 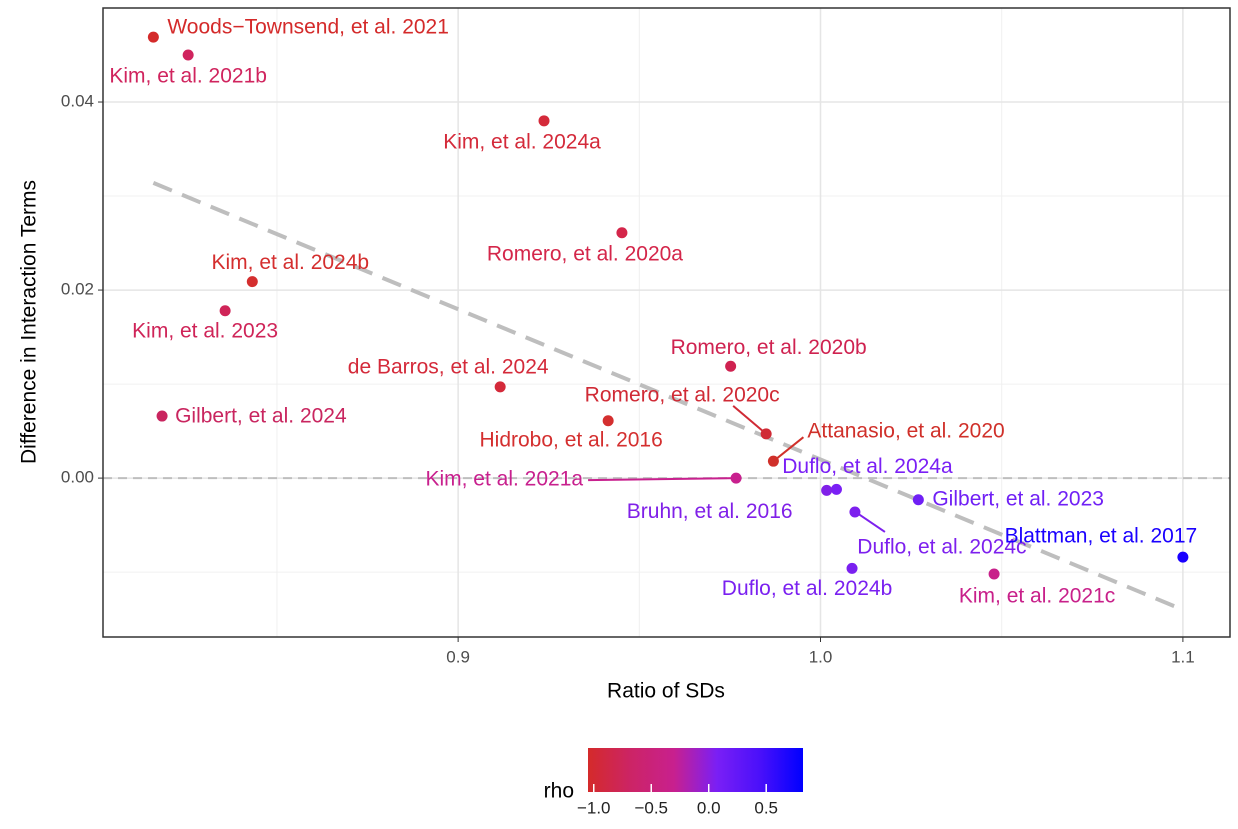 I want to click on point-label: Bruhn, et al. 2016, so click(x=710, y=511).